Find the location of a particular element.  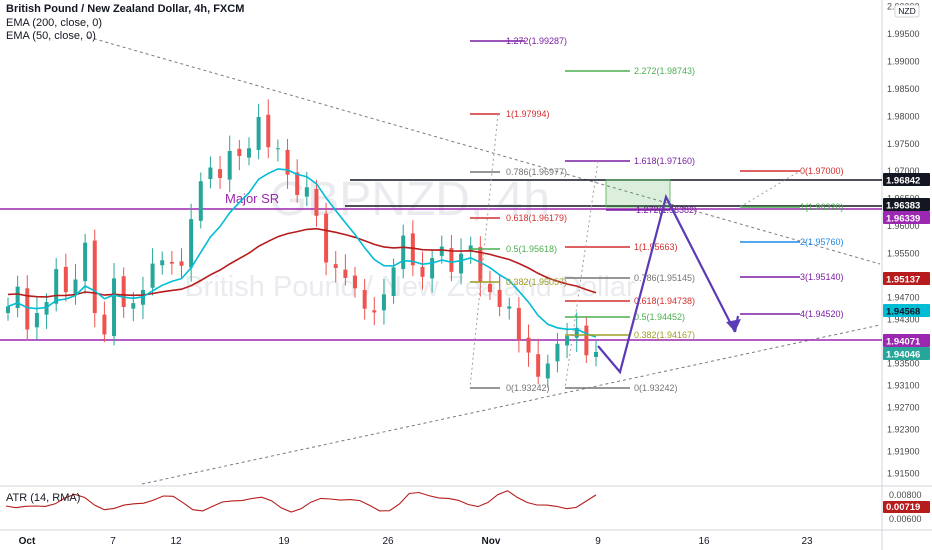

fib-level-label: 0.382(1.95057) is located at coordinates (536, 282).